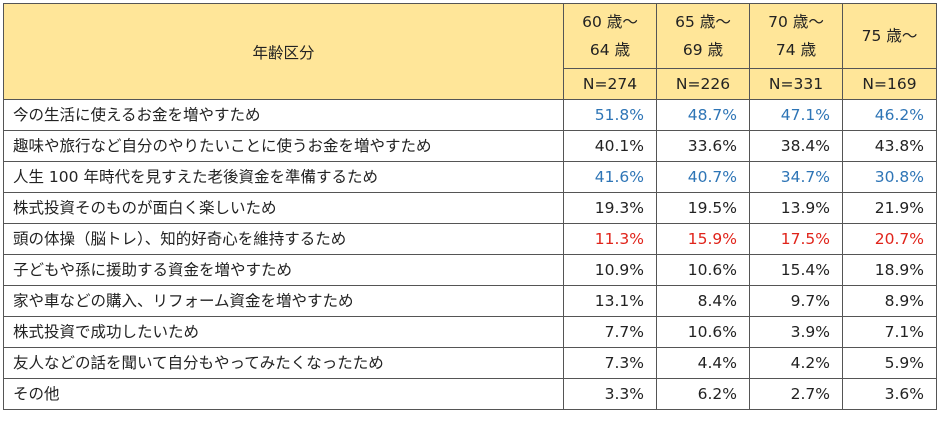 Image resolution: width=940 pixels, height=442 pixels. I want to click on value-cell: 20.7%, so click(889, 239).